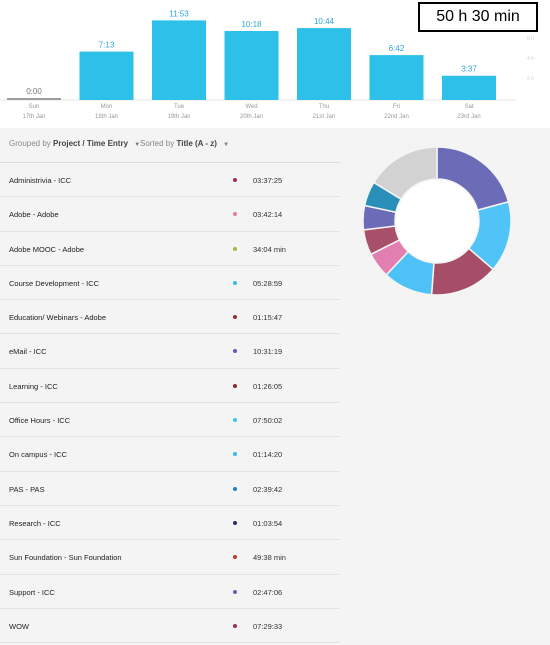 This screenshot has height=645, width=550. What do you see at coordinates (179, 60) in the screenshot?
I see `bar-tue` at bounding box center [179, 60].